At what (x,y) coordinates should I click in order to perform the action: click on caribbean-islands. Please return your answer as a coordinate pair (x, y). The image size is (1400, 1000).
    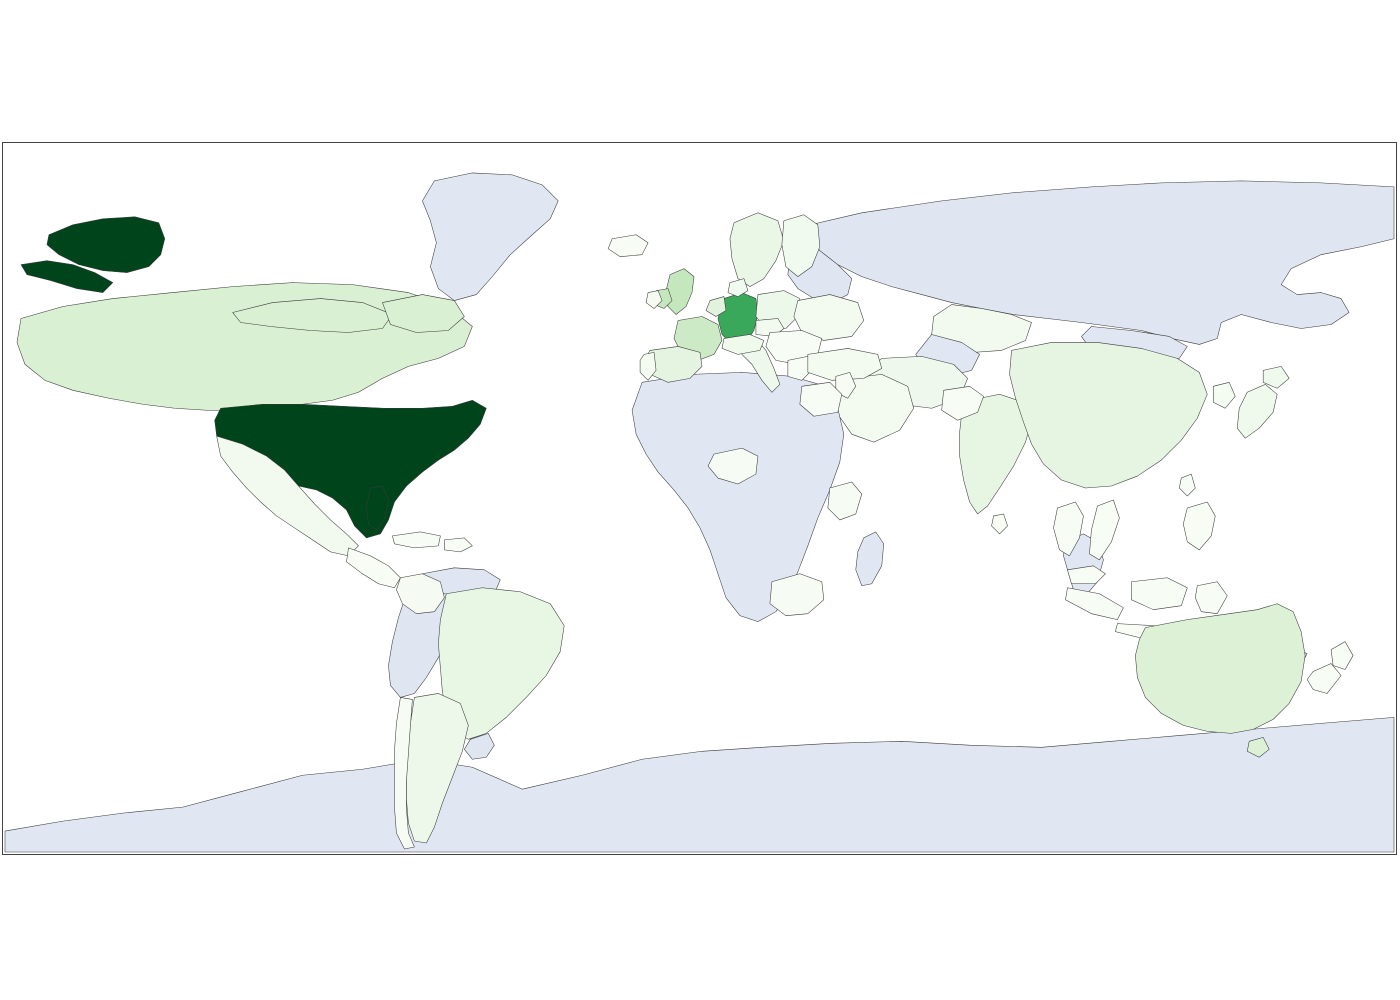
    Looking at the image, I should click on (416, 540).